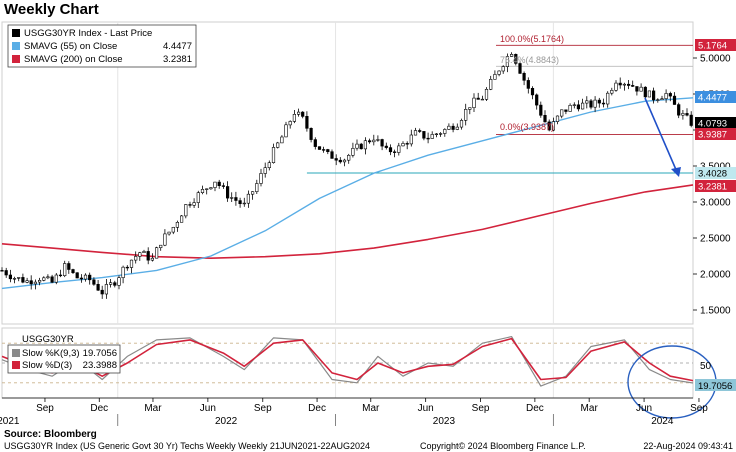  I want to click on lower-legend-swatch-k, so click(16, 353).